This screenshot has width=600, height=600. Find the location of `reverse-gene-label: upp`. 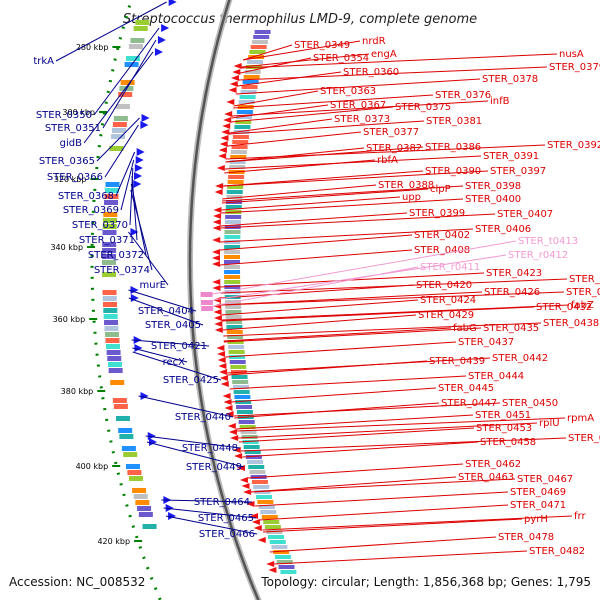

reverse-gene-label: upp is located at coordinates (411, 197).